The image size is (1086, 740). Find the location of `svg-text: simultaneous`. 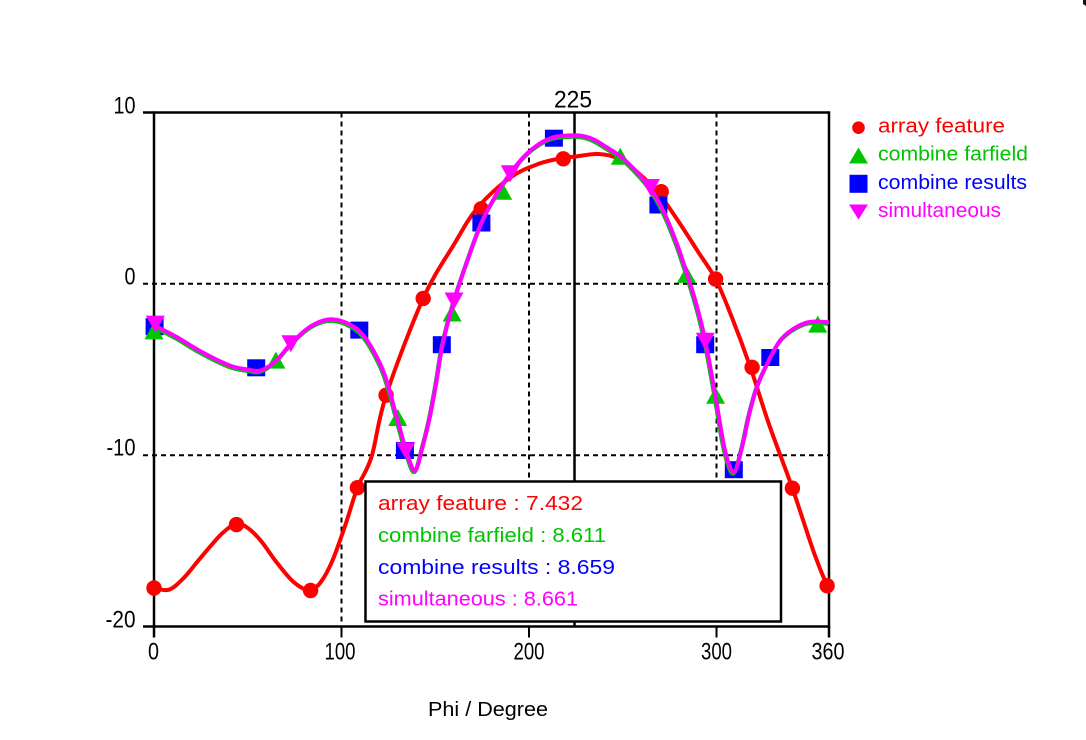

svg-text: simultaneous is located at coordinates (939, 211).